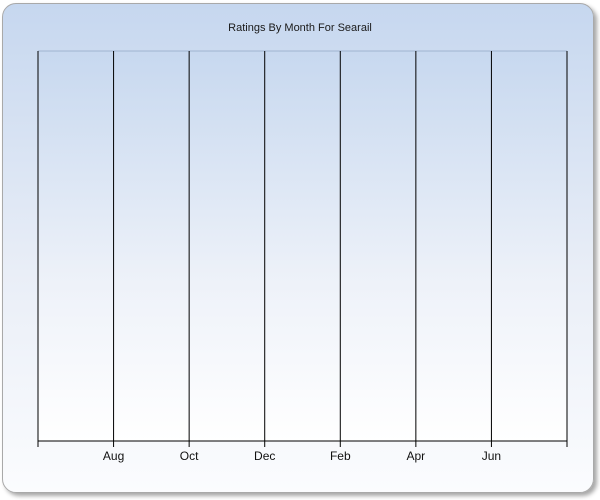  What do you see at coordinates (113, 456) in the screenshot?
I see `x-tick-label: Aug` at bounding box center [113, 456].